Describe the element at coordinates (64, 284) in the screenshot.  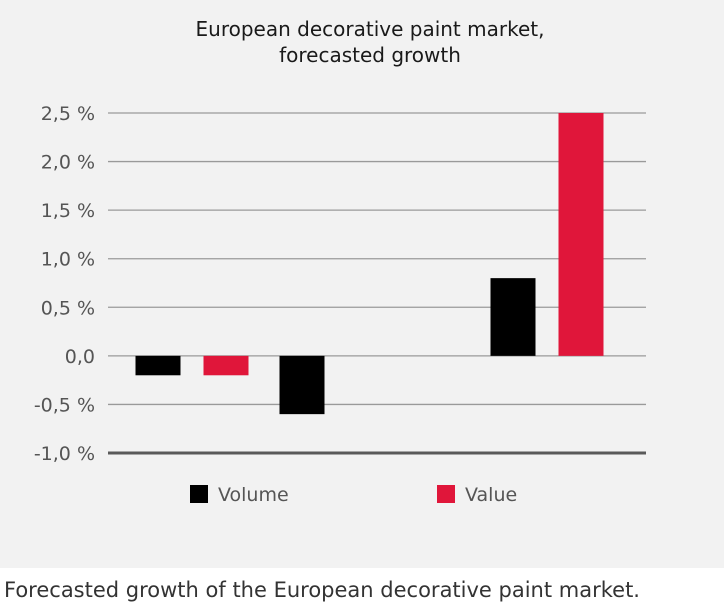
I see `y-axis-ticks: 2,5 % 2,0 % 1,5 % 1,0 % 0,5 % 0,0 -0,5 % -1,0 %` at that location.